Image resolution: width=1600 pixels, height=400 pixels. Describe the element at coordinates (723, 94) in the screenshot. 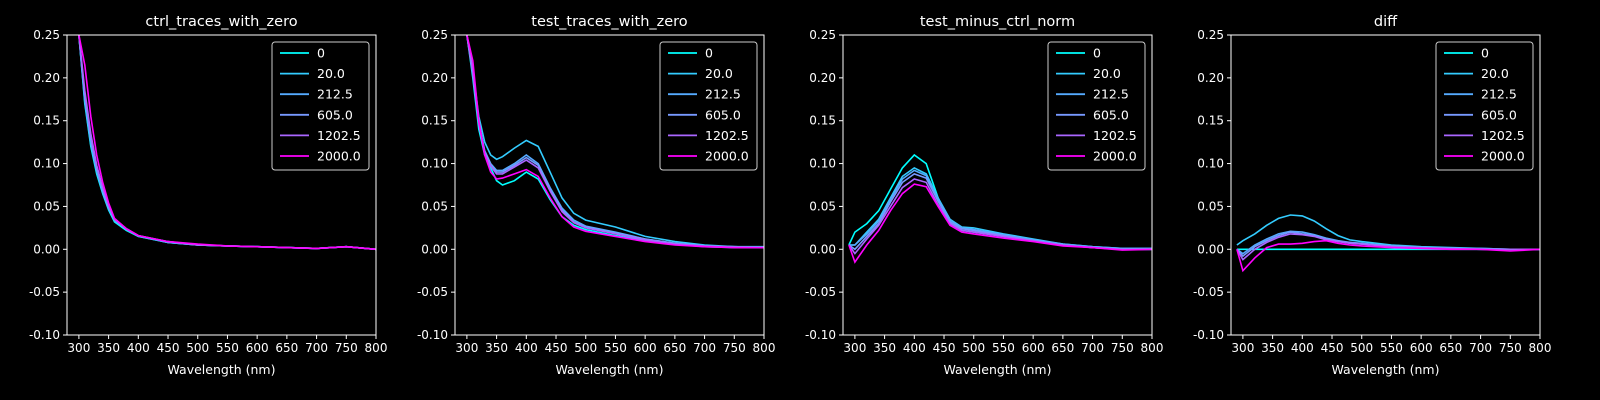

I see `legend-label: 212.5` at that location.